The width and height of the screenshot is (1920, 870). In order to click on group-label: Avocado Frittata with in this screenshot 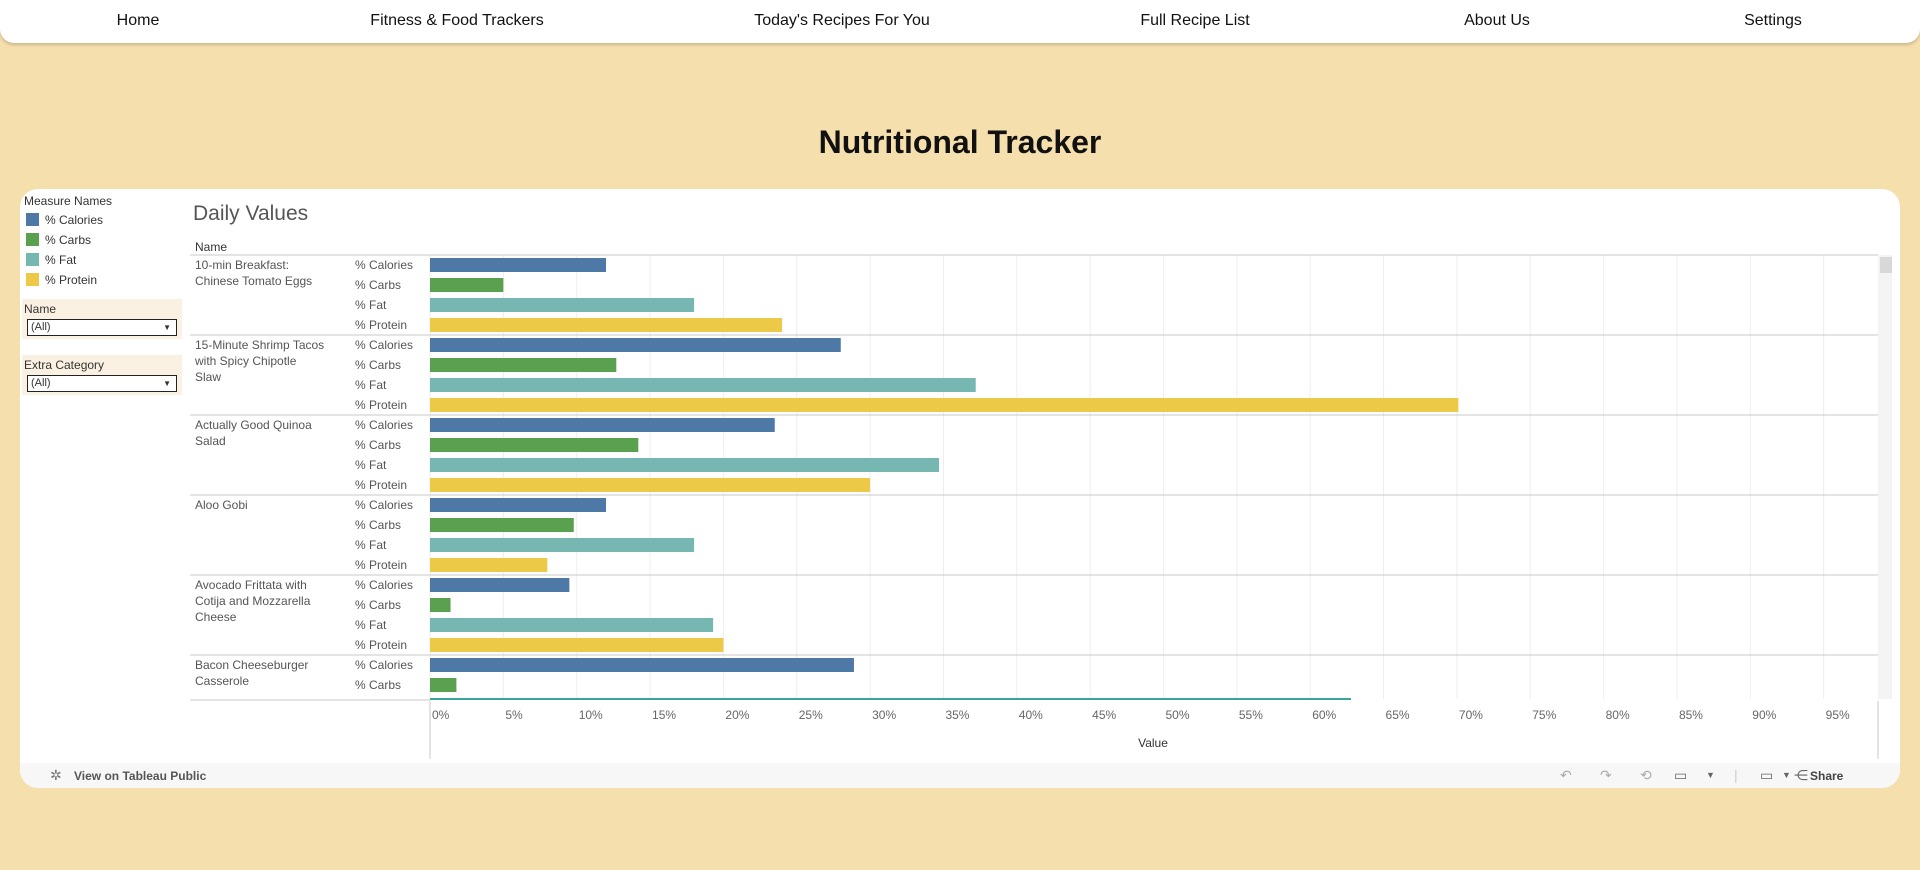, I will do `click(251, 585)`.